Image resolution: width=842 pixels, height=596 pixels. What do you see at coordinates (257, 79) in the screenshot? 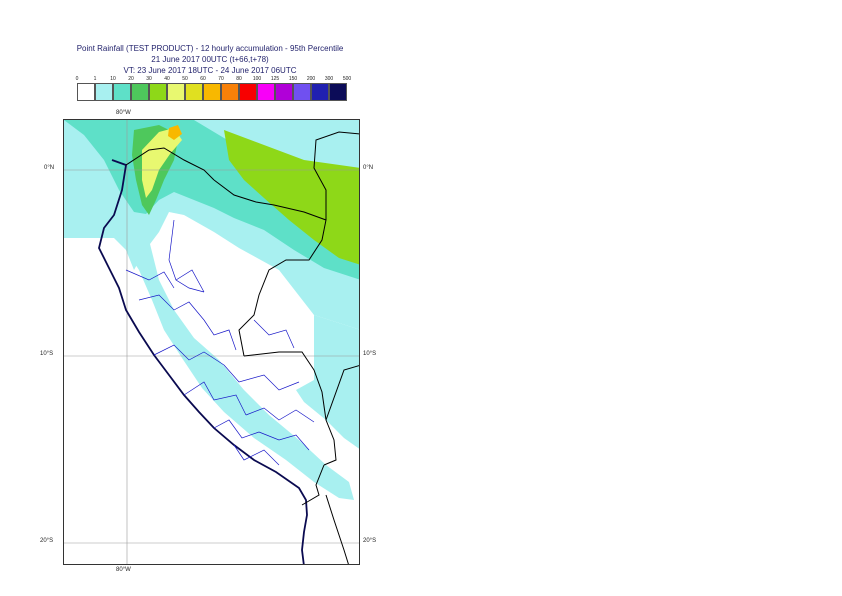
I see `legend-threshold-label: 100` at bounding box center [257, 79].